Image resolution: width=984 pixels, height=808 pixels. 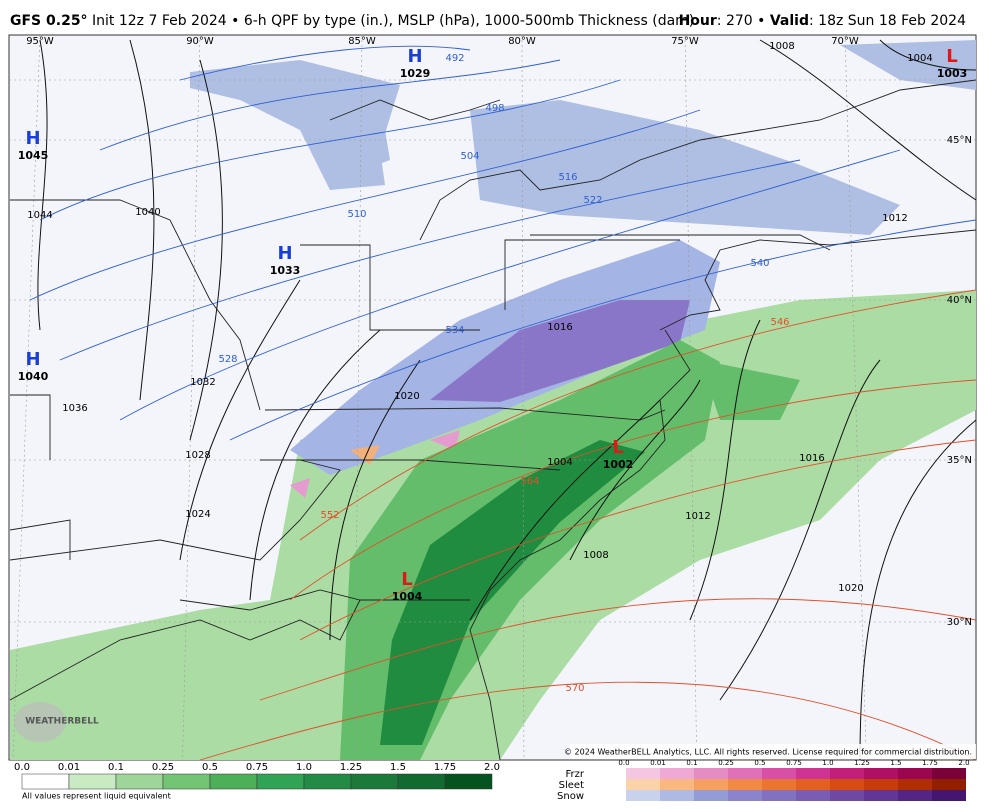 I want to click on lat-label: 35°N, so click(x=959, y=460).